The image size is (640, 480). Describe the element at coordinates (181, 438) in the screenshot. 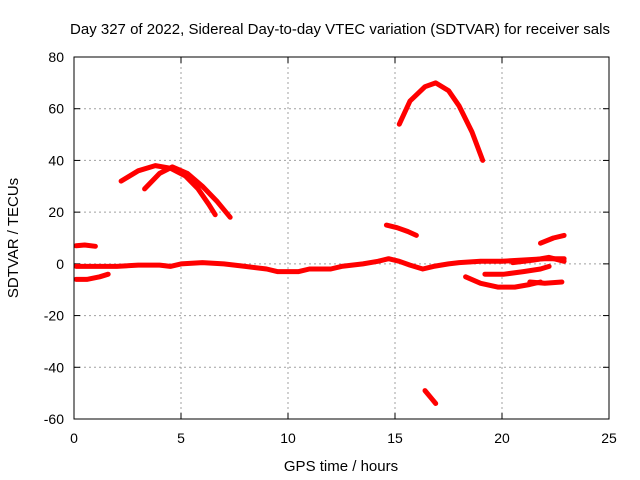

I see `x-tick-label: 5` at that location.